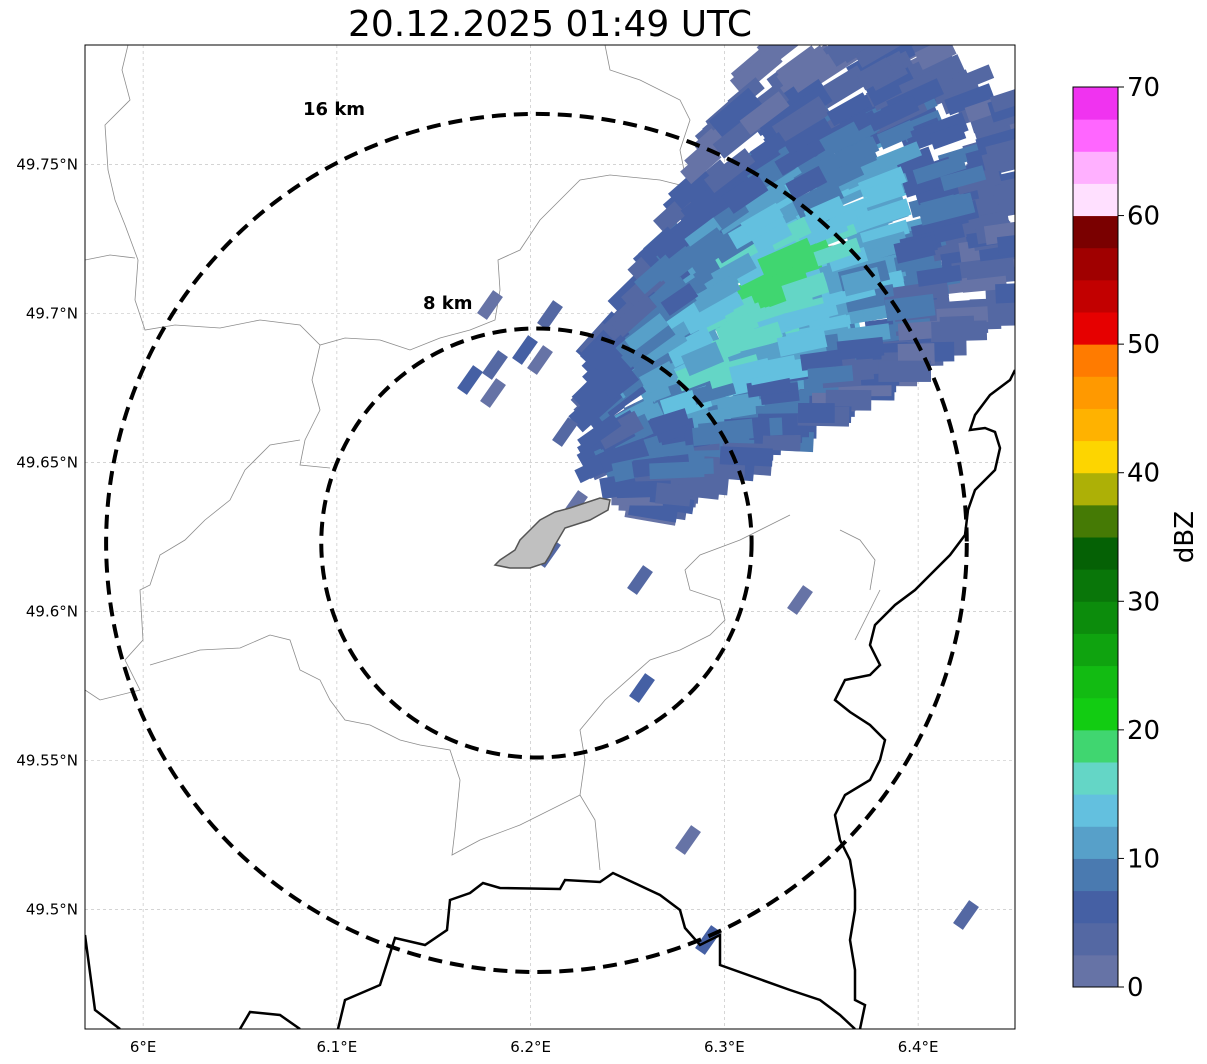 The width and height of the screenshot is (1207, 1064). I want to click on lon-tick-label: 6.2°E, so click(530, 1047).